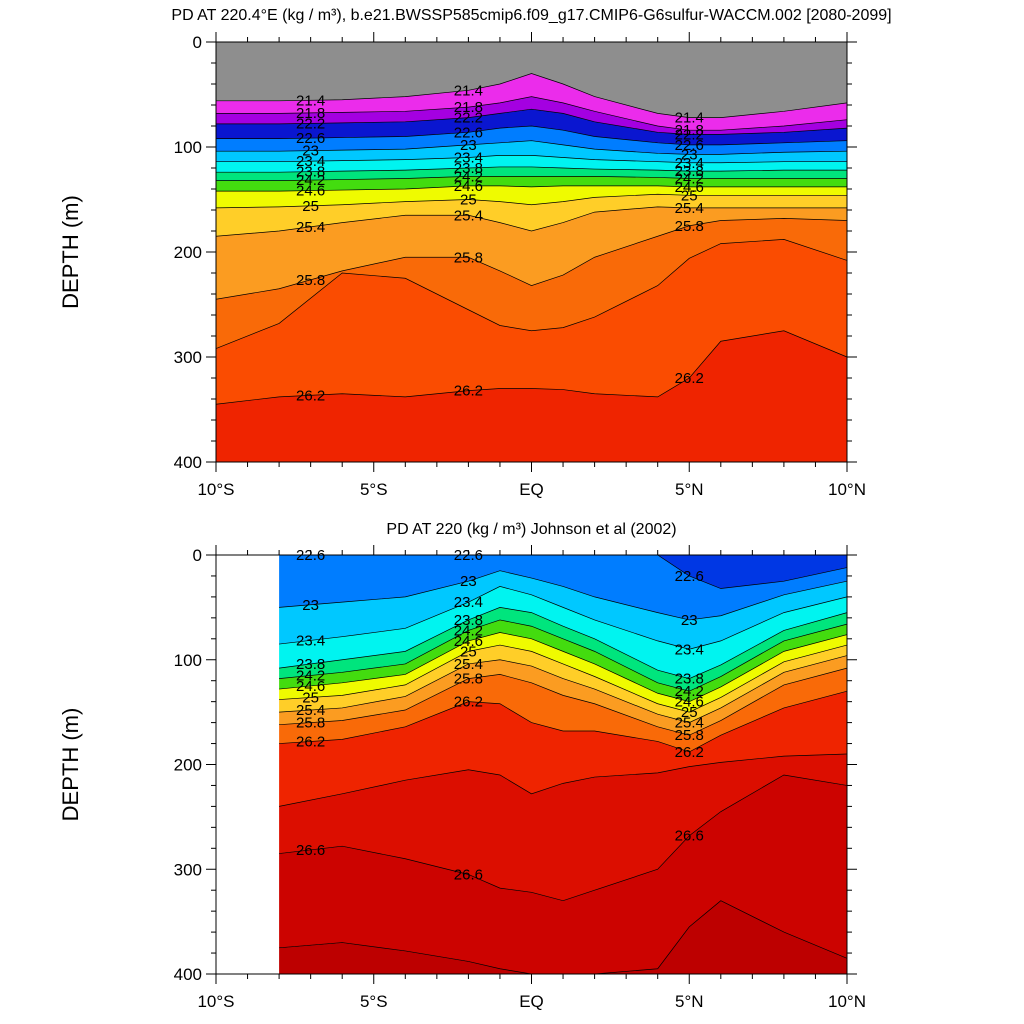  I want to click on y-tick-label: 100, so click(188, 660).